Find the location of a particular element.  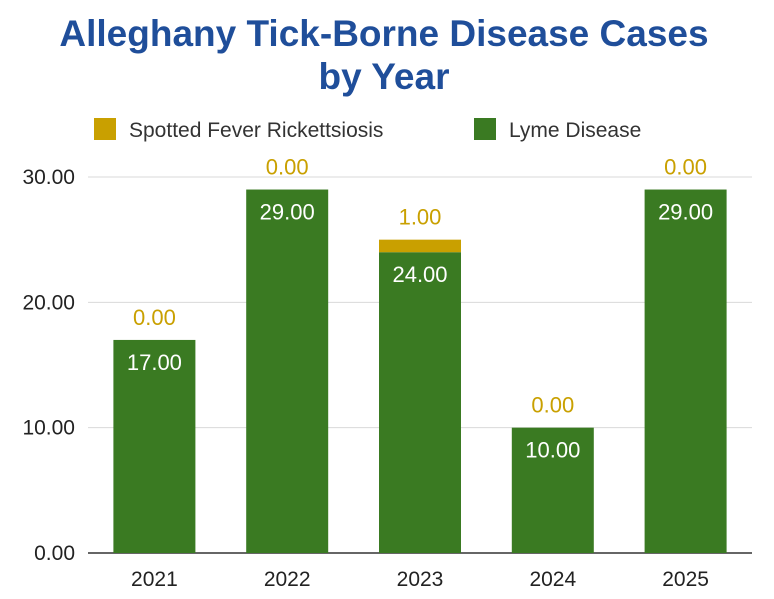

legend-label: Lyme Disease is located at coordinates (575, 130).